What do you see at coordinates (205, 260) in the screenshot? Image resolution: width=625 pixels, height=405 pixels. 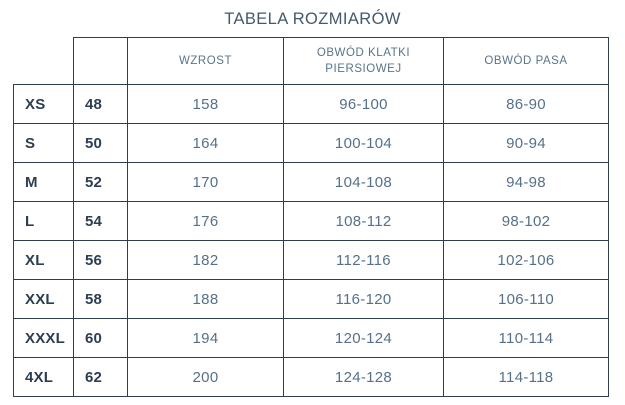 I see `cell-height: 182` at bounding box center [205, 260].